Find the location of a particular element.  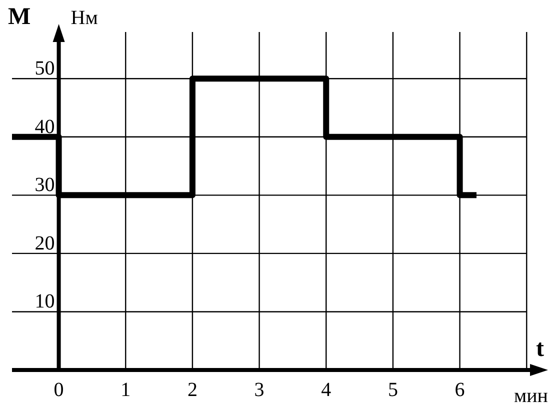

y-tick-label: 10 is located at coordinates (44, 301).